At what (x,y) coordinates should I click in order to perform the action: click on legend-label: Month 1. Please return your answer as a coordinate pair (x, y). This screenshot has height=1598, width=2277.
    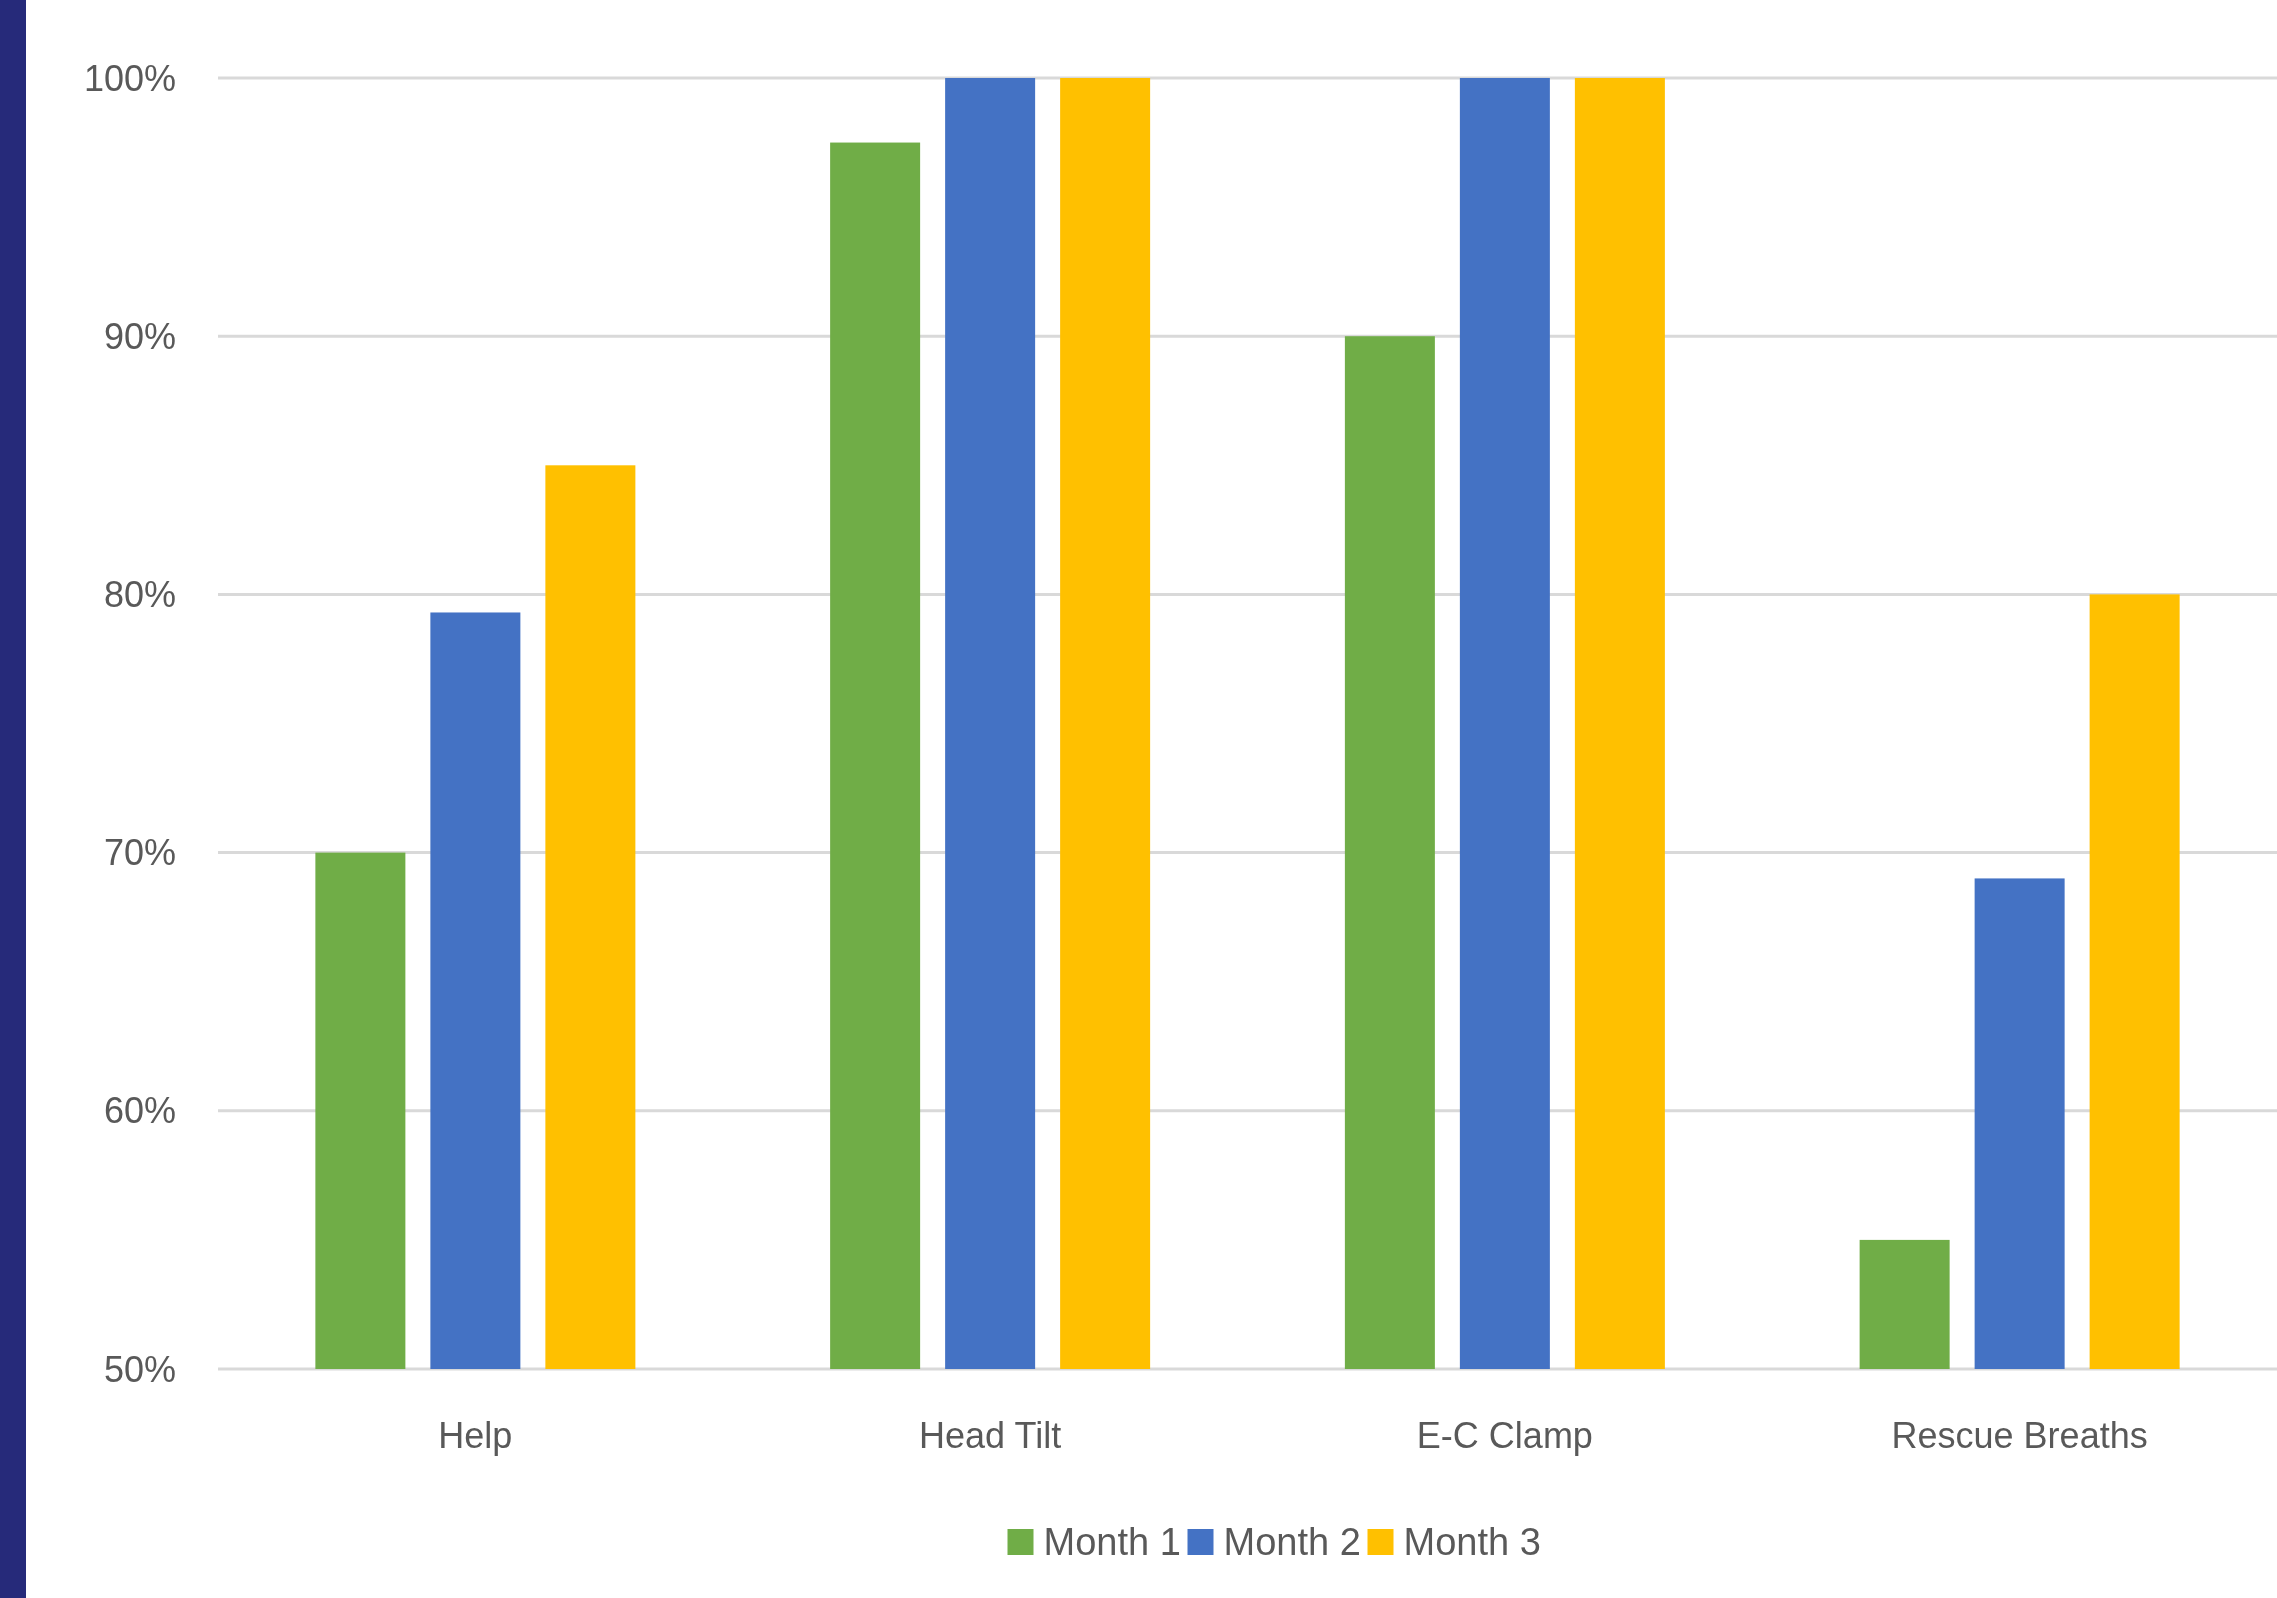
    Looking at the image, I should click on (1112, 1542).